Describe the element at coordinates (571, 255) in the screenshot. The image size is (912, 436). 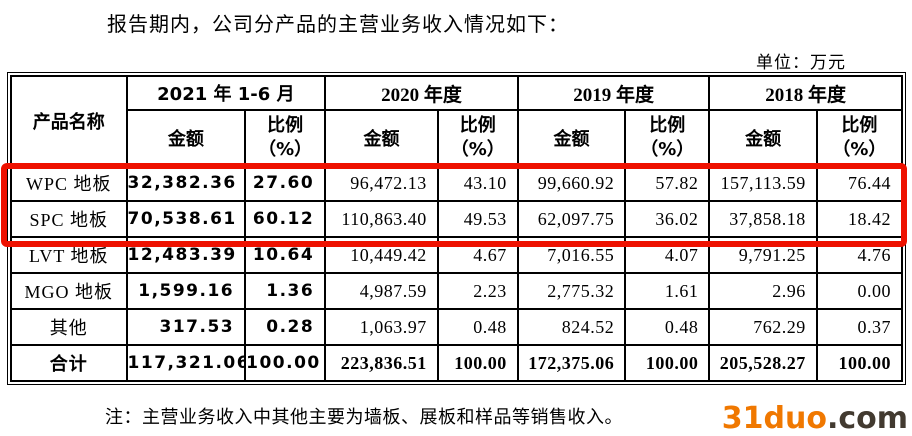
I see `cell-amount-2019: 7,016.55` at that location.